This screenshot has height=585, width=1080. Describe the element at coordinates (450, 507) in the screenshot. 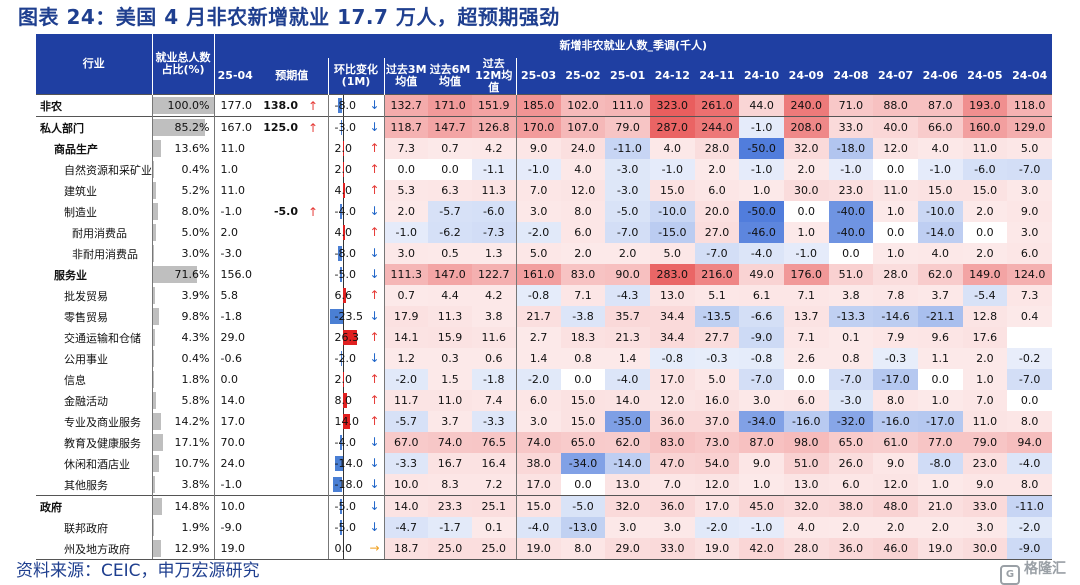

I see `avg6m-value: 23.3` at that location.